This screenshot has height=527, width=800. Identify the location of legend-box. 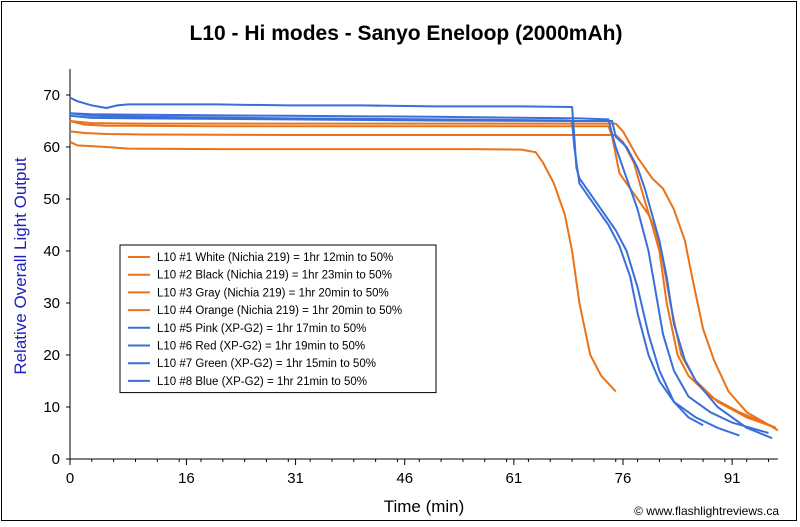
(278, 319).